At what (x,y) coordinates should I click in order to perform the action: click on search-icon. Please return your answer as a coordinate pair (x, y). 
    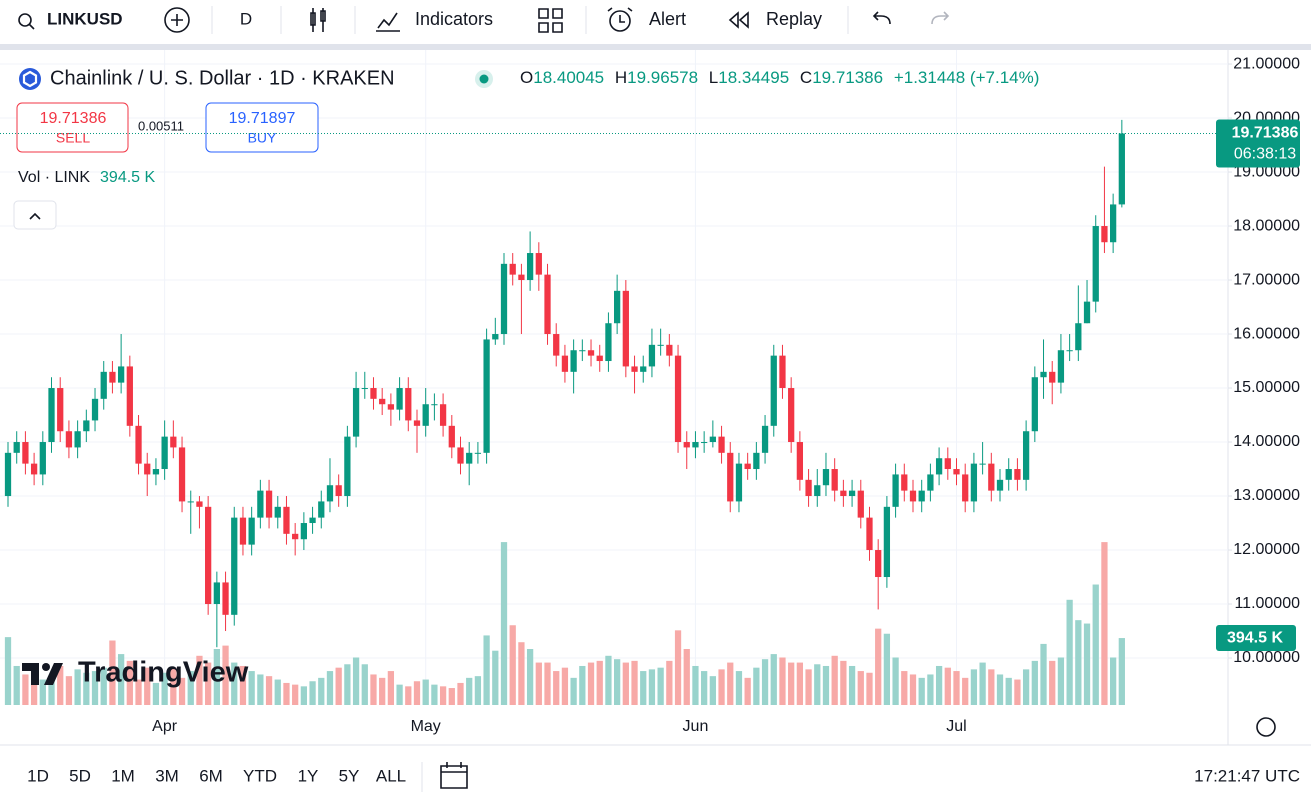
    Looking at the image, I should click on (25, 20).